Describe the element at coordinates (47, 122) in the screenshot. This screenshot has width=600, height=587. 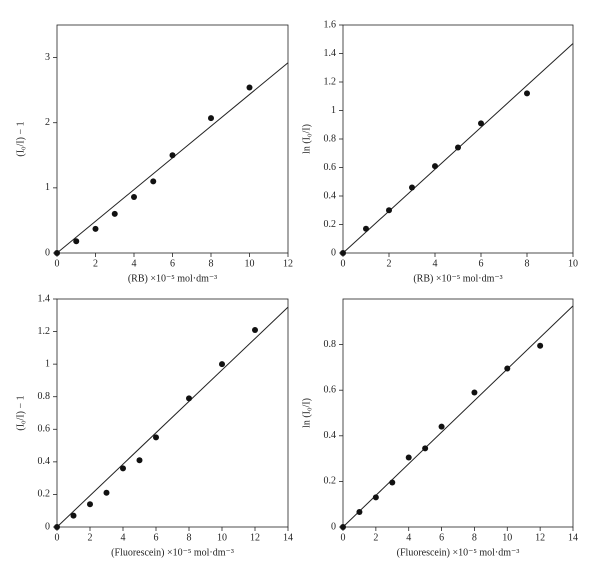
I see `y-tick-label: 2` at that location.